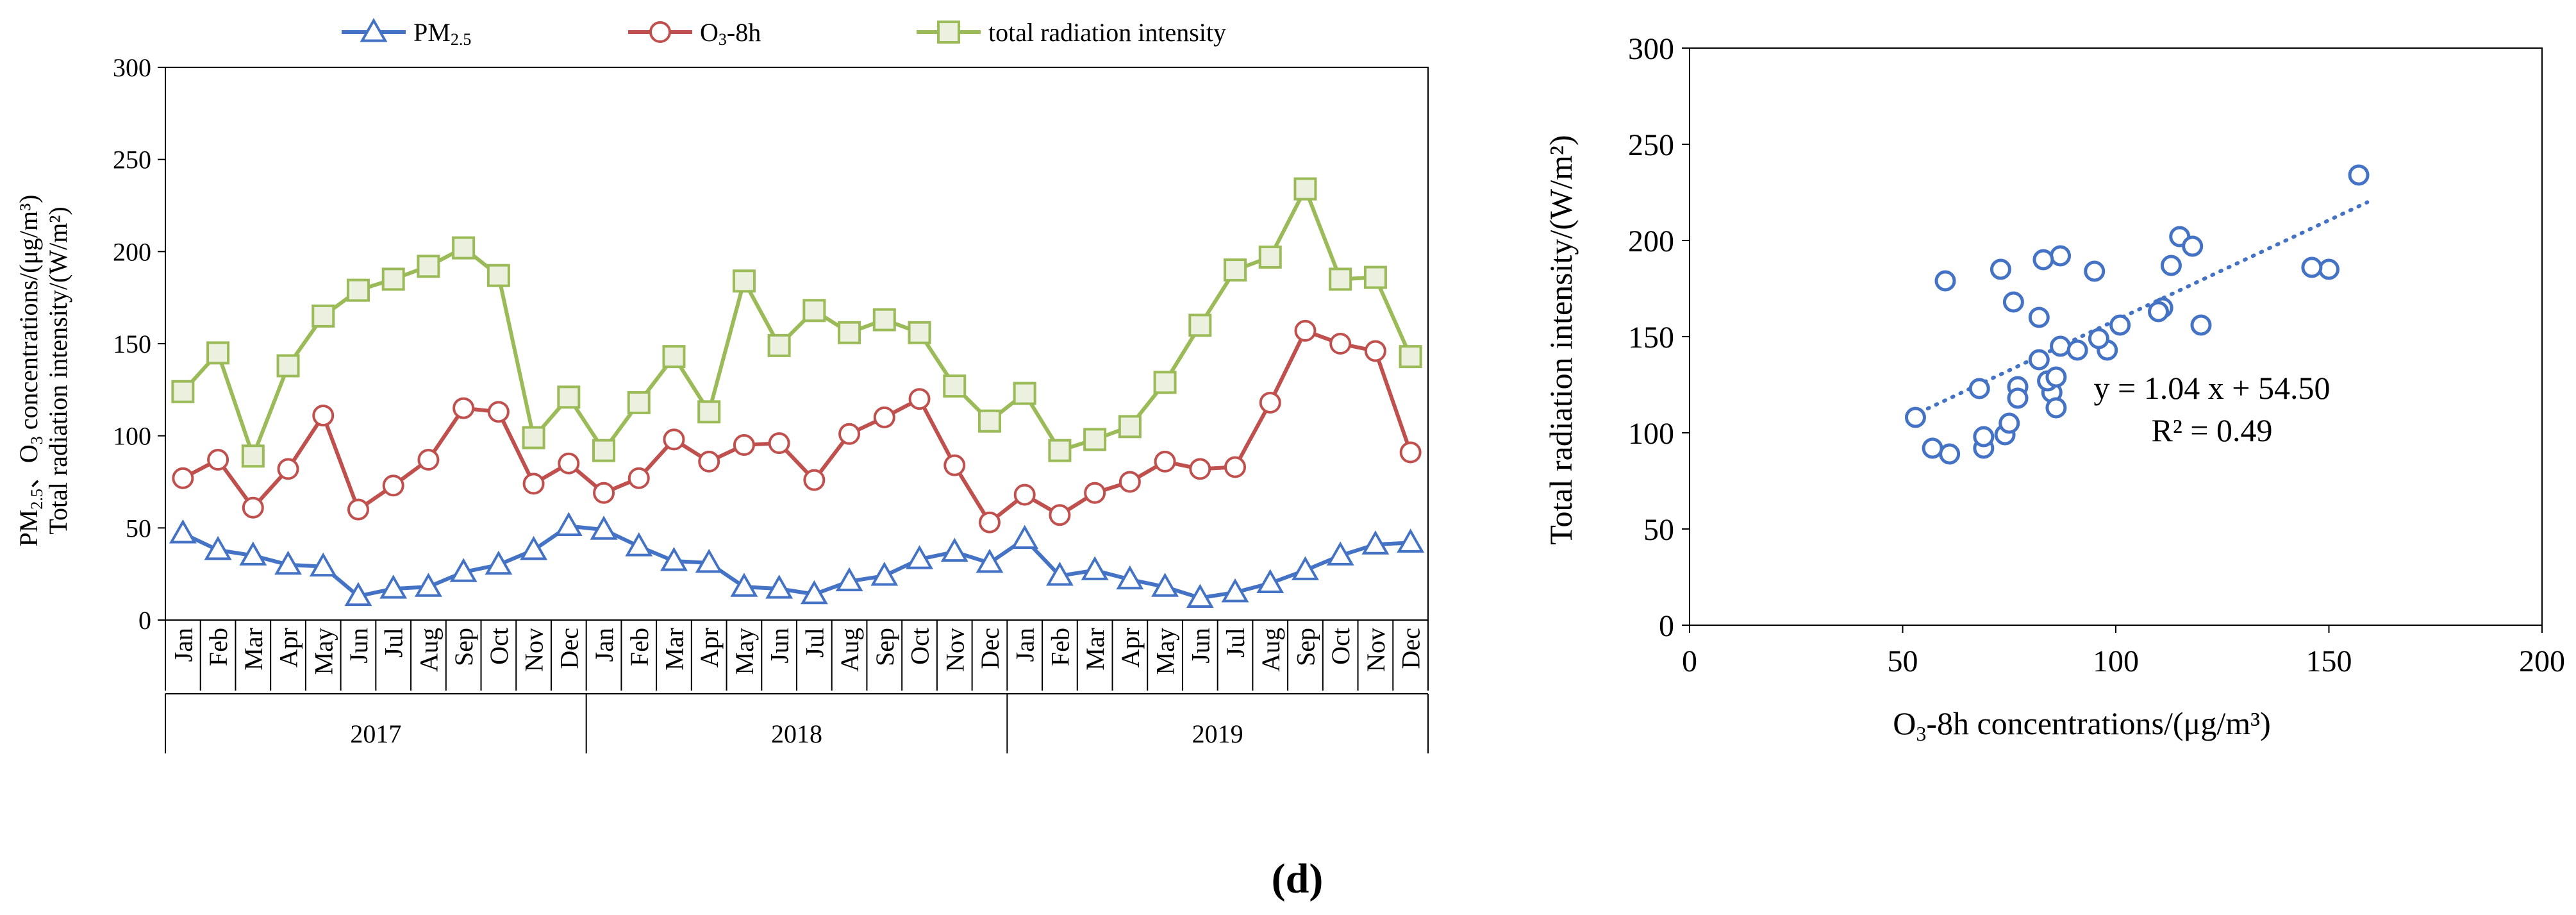 This screenshot has height=915, width=2576. I want to click on left-x-month-label: Apr, so click(1130, 647).